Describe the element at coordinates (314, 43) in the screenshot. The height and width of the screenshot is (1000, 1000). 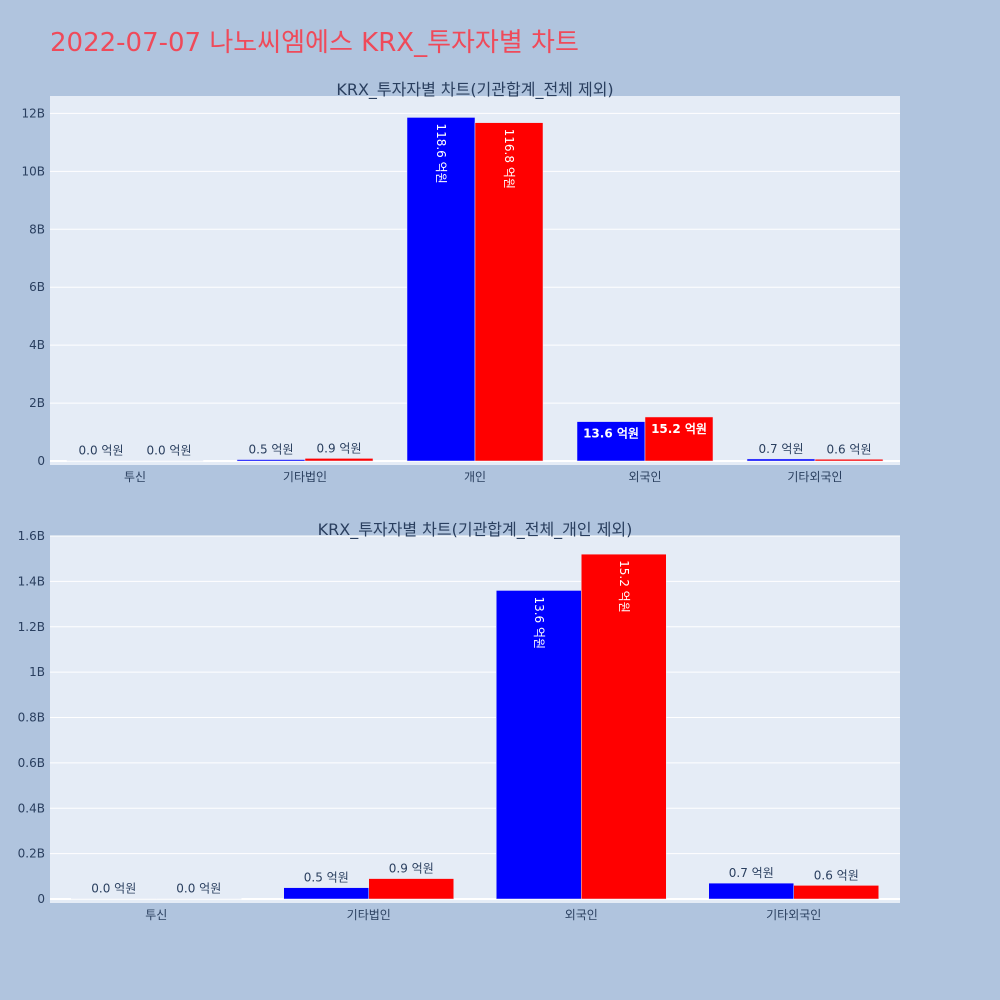
I see `page-title: 2022-07-07 나노씨엠에스 KRX_투자자별 차트` at that location.